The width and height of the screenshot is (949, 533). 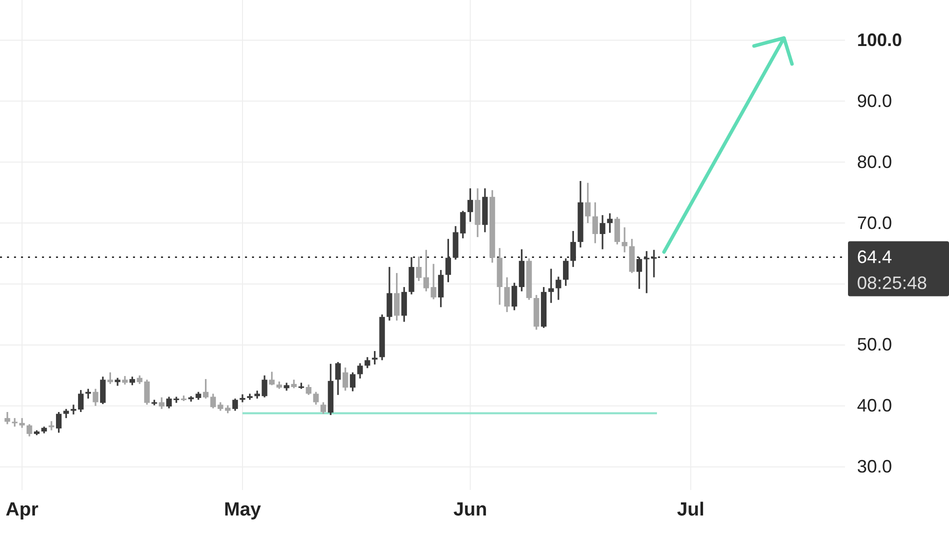 I want to click on x-tick-label: Jul, so click(x=690, y=509).